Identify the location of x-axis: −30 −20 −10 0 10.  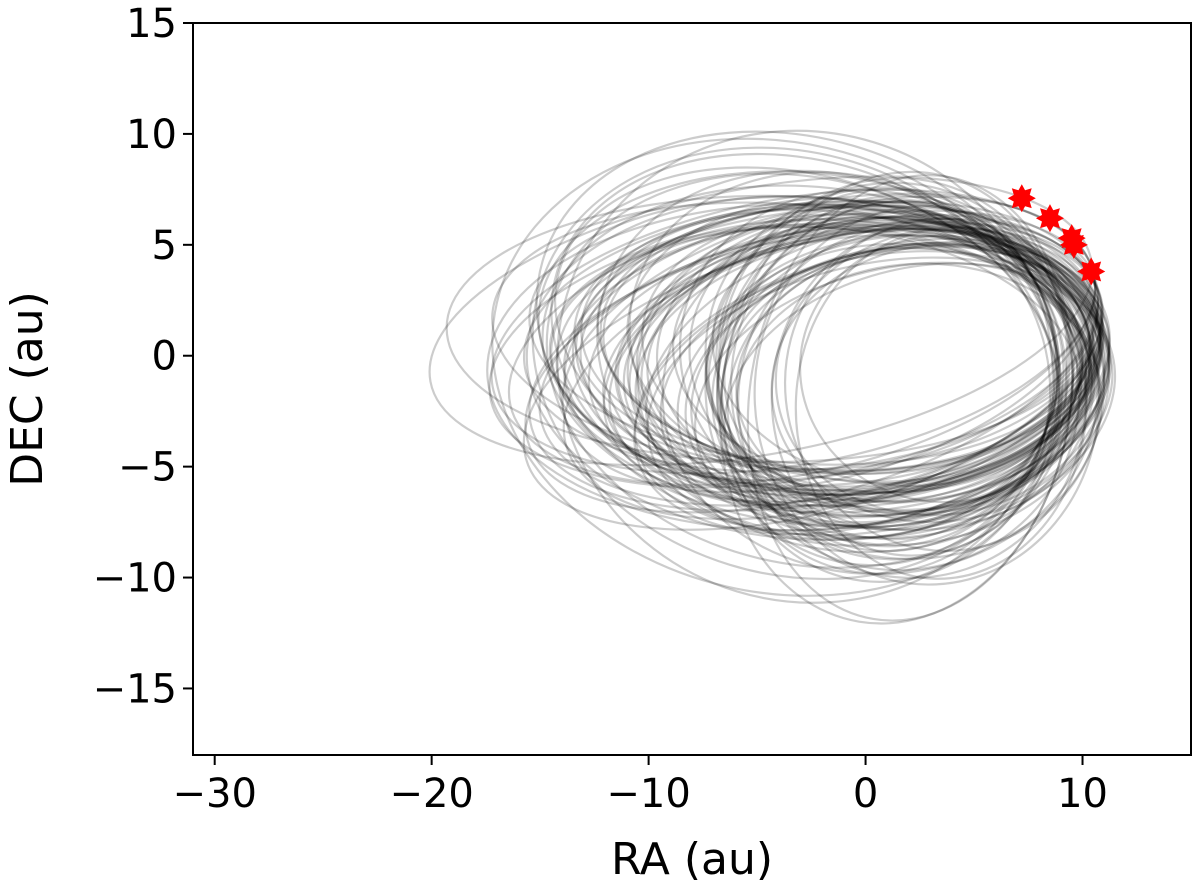
(640, 786).